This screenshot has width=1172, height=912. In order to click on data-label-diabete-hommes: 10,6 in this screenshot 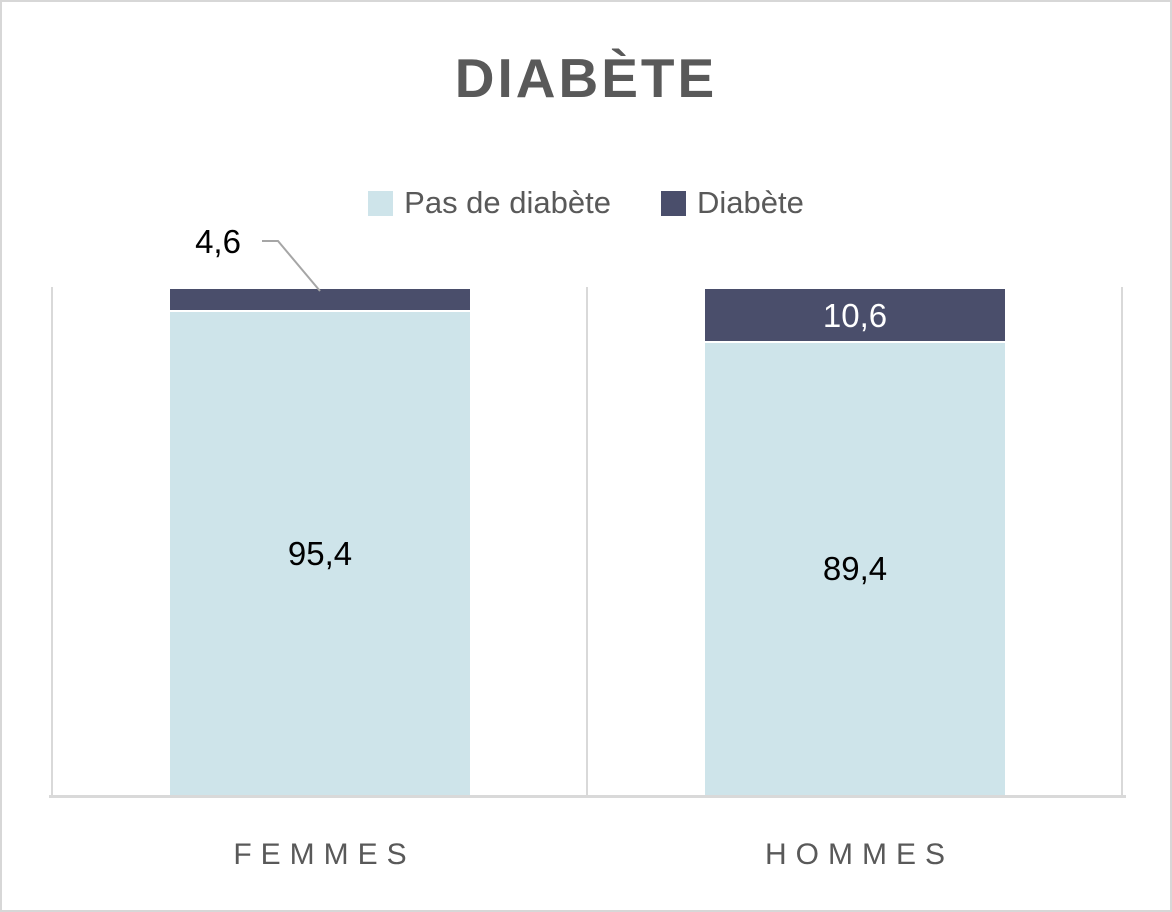, I will do `click(855, 316)`.